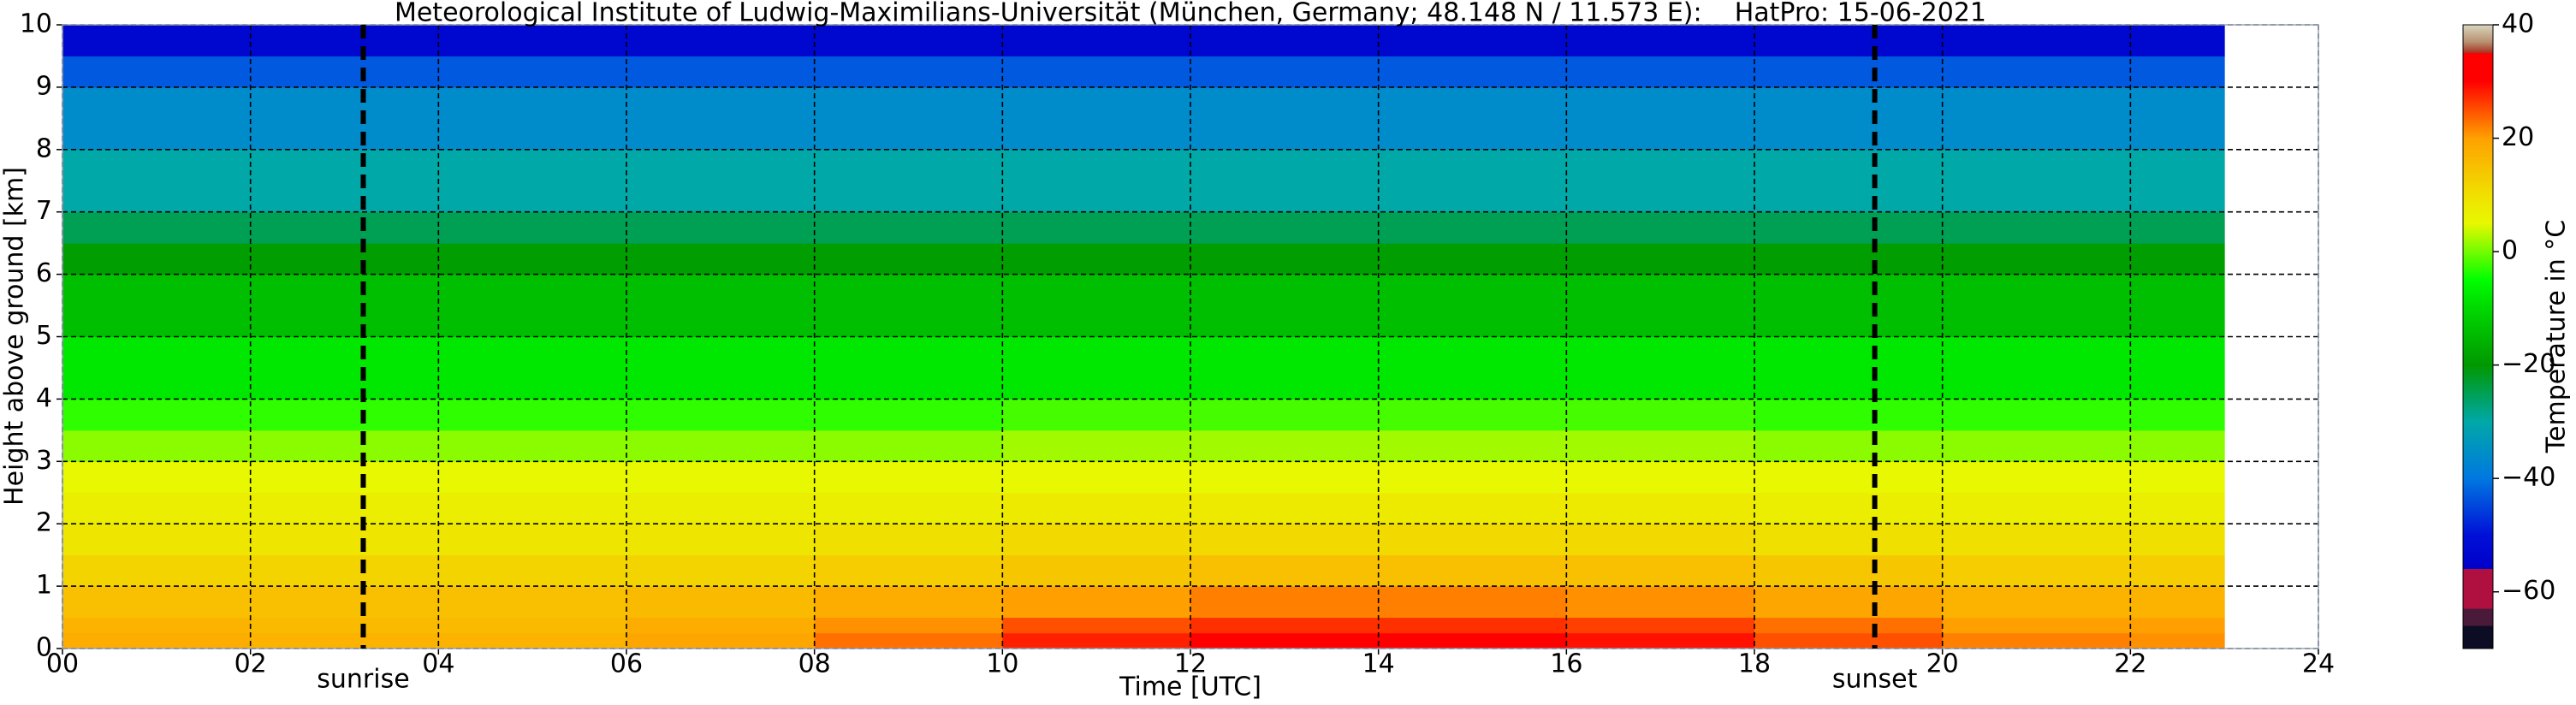 The height and width of the screenshot is (705, 2576). What do you see at coordinates (44, 336) in the screenshot?
I see `y-tick-label: 5` at bounding box center [44, 336].